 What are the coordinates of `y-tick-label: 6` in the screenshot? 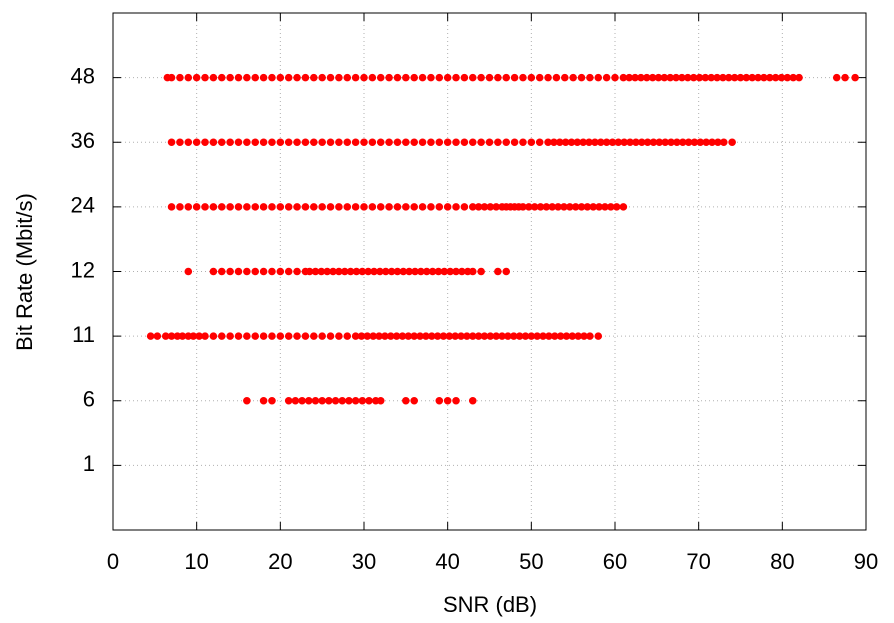 It's located at (89, 399).